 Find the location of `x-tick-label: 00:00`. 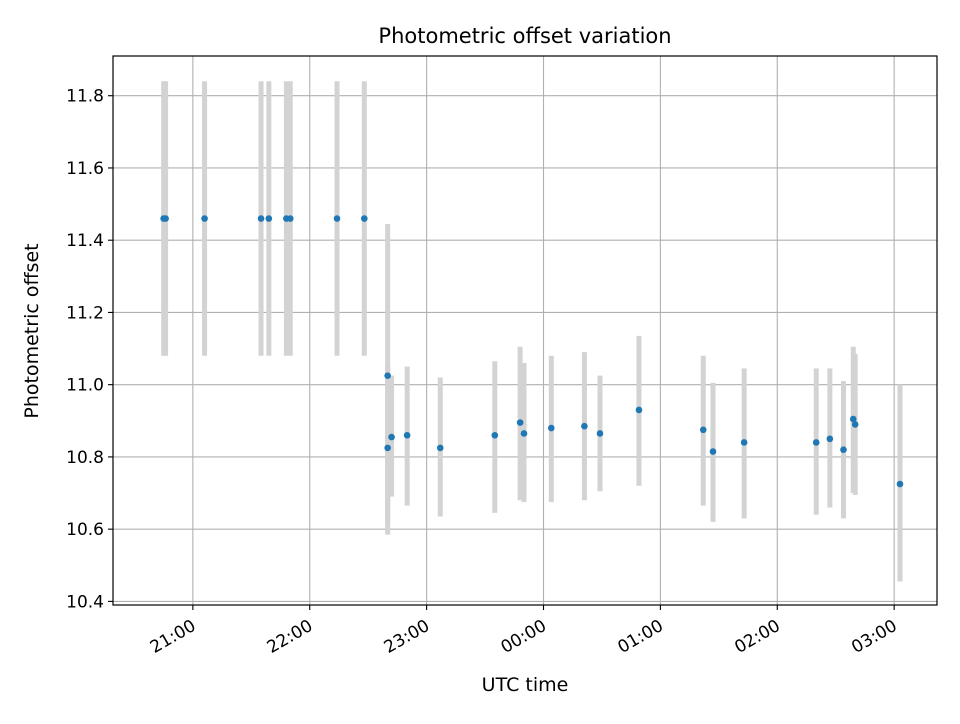

x-tick-label: 00:00 is located at coordinates (524, 637).